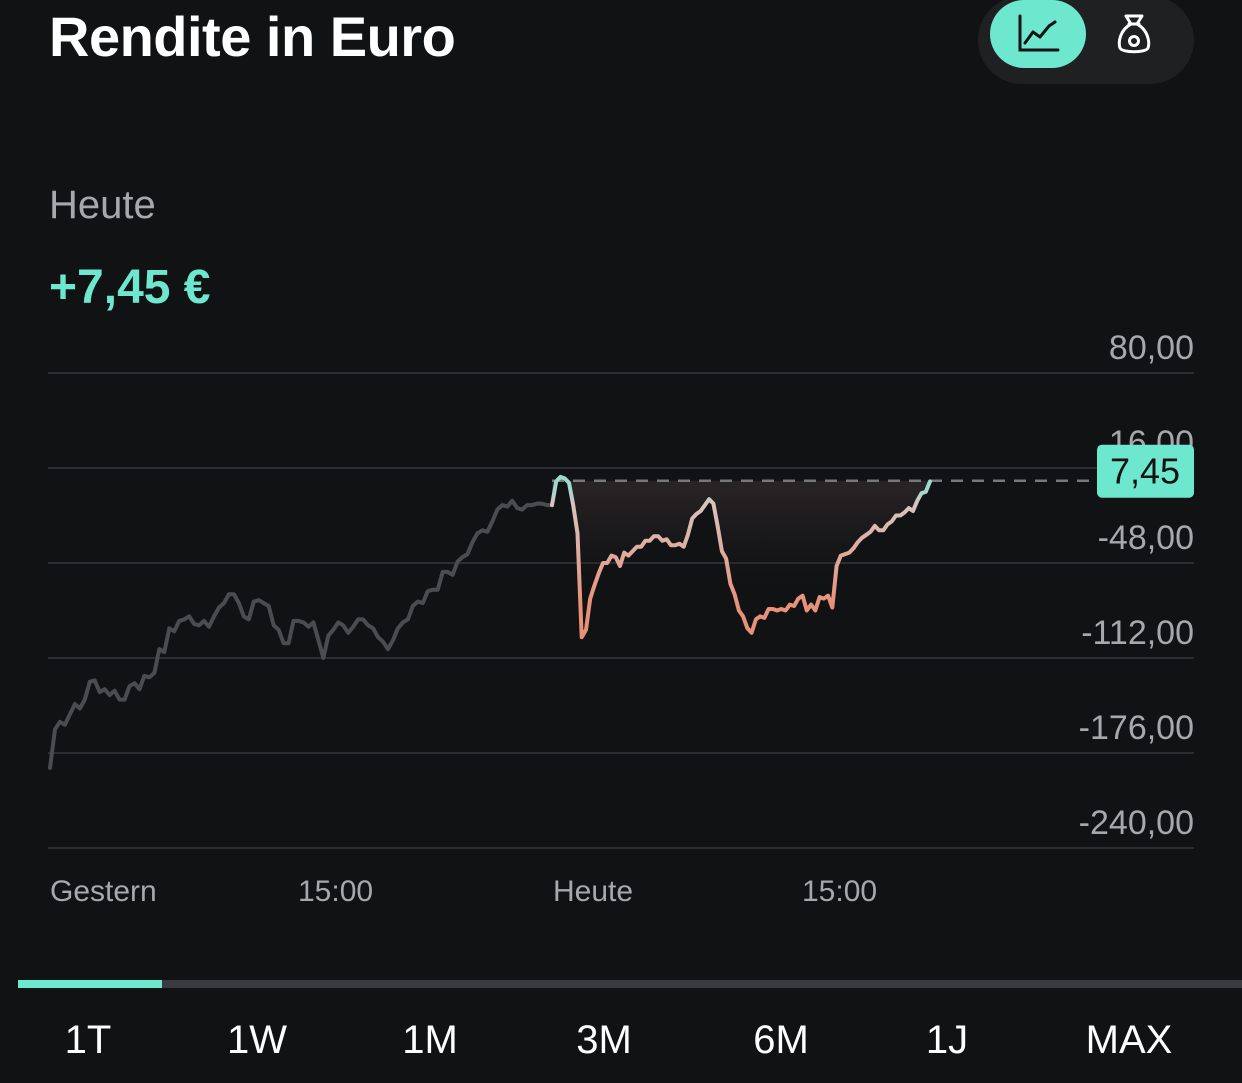  I want to click on line-chart-icon, so click(1039, 33).